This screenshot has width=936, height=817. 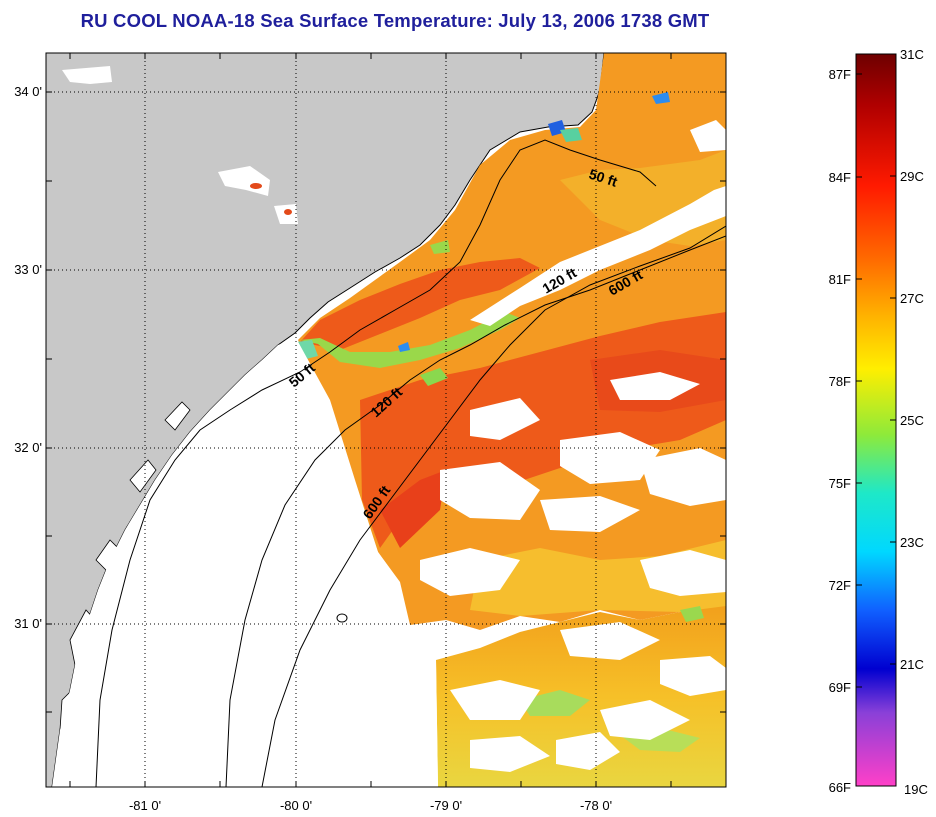 What do you see at coordinates (840, 787) in the screenshot?
I see `colorbar-f-66: 66F` at bounding box center [840, 787].